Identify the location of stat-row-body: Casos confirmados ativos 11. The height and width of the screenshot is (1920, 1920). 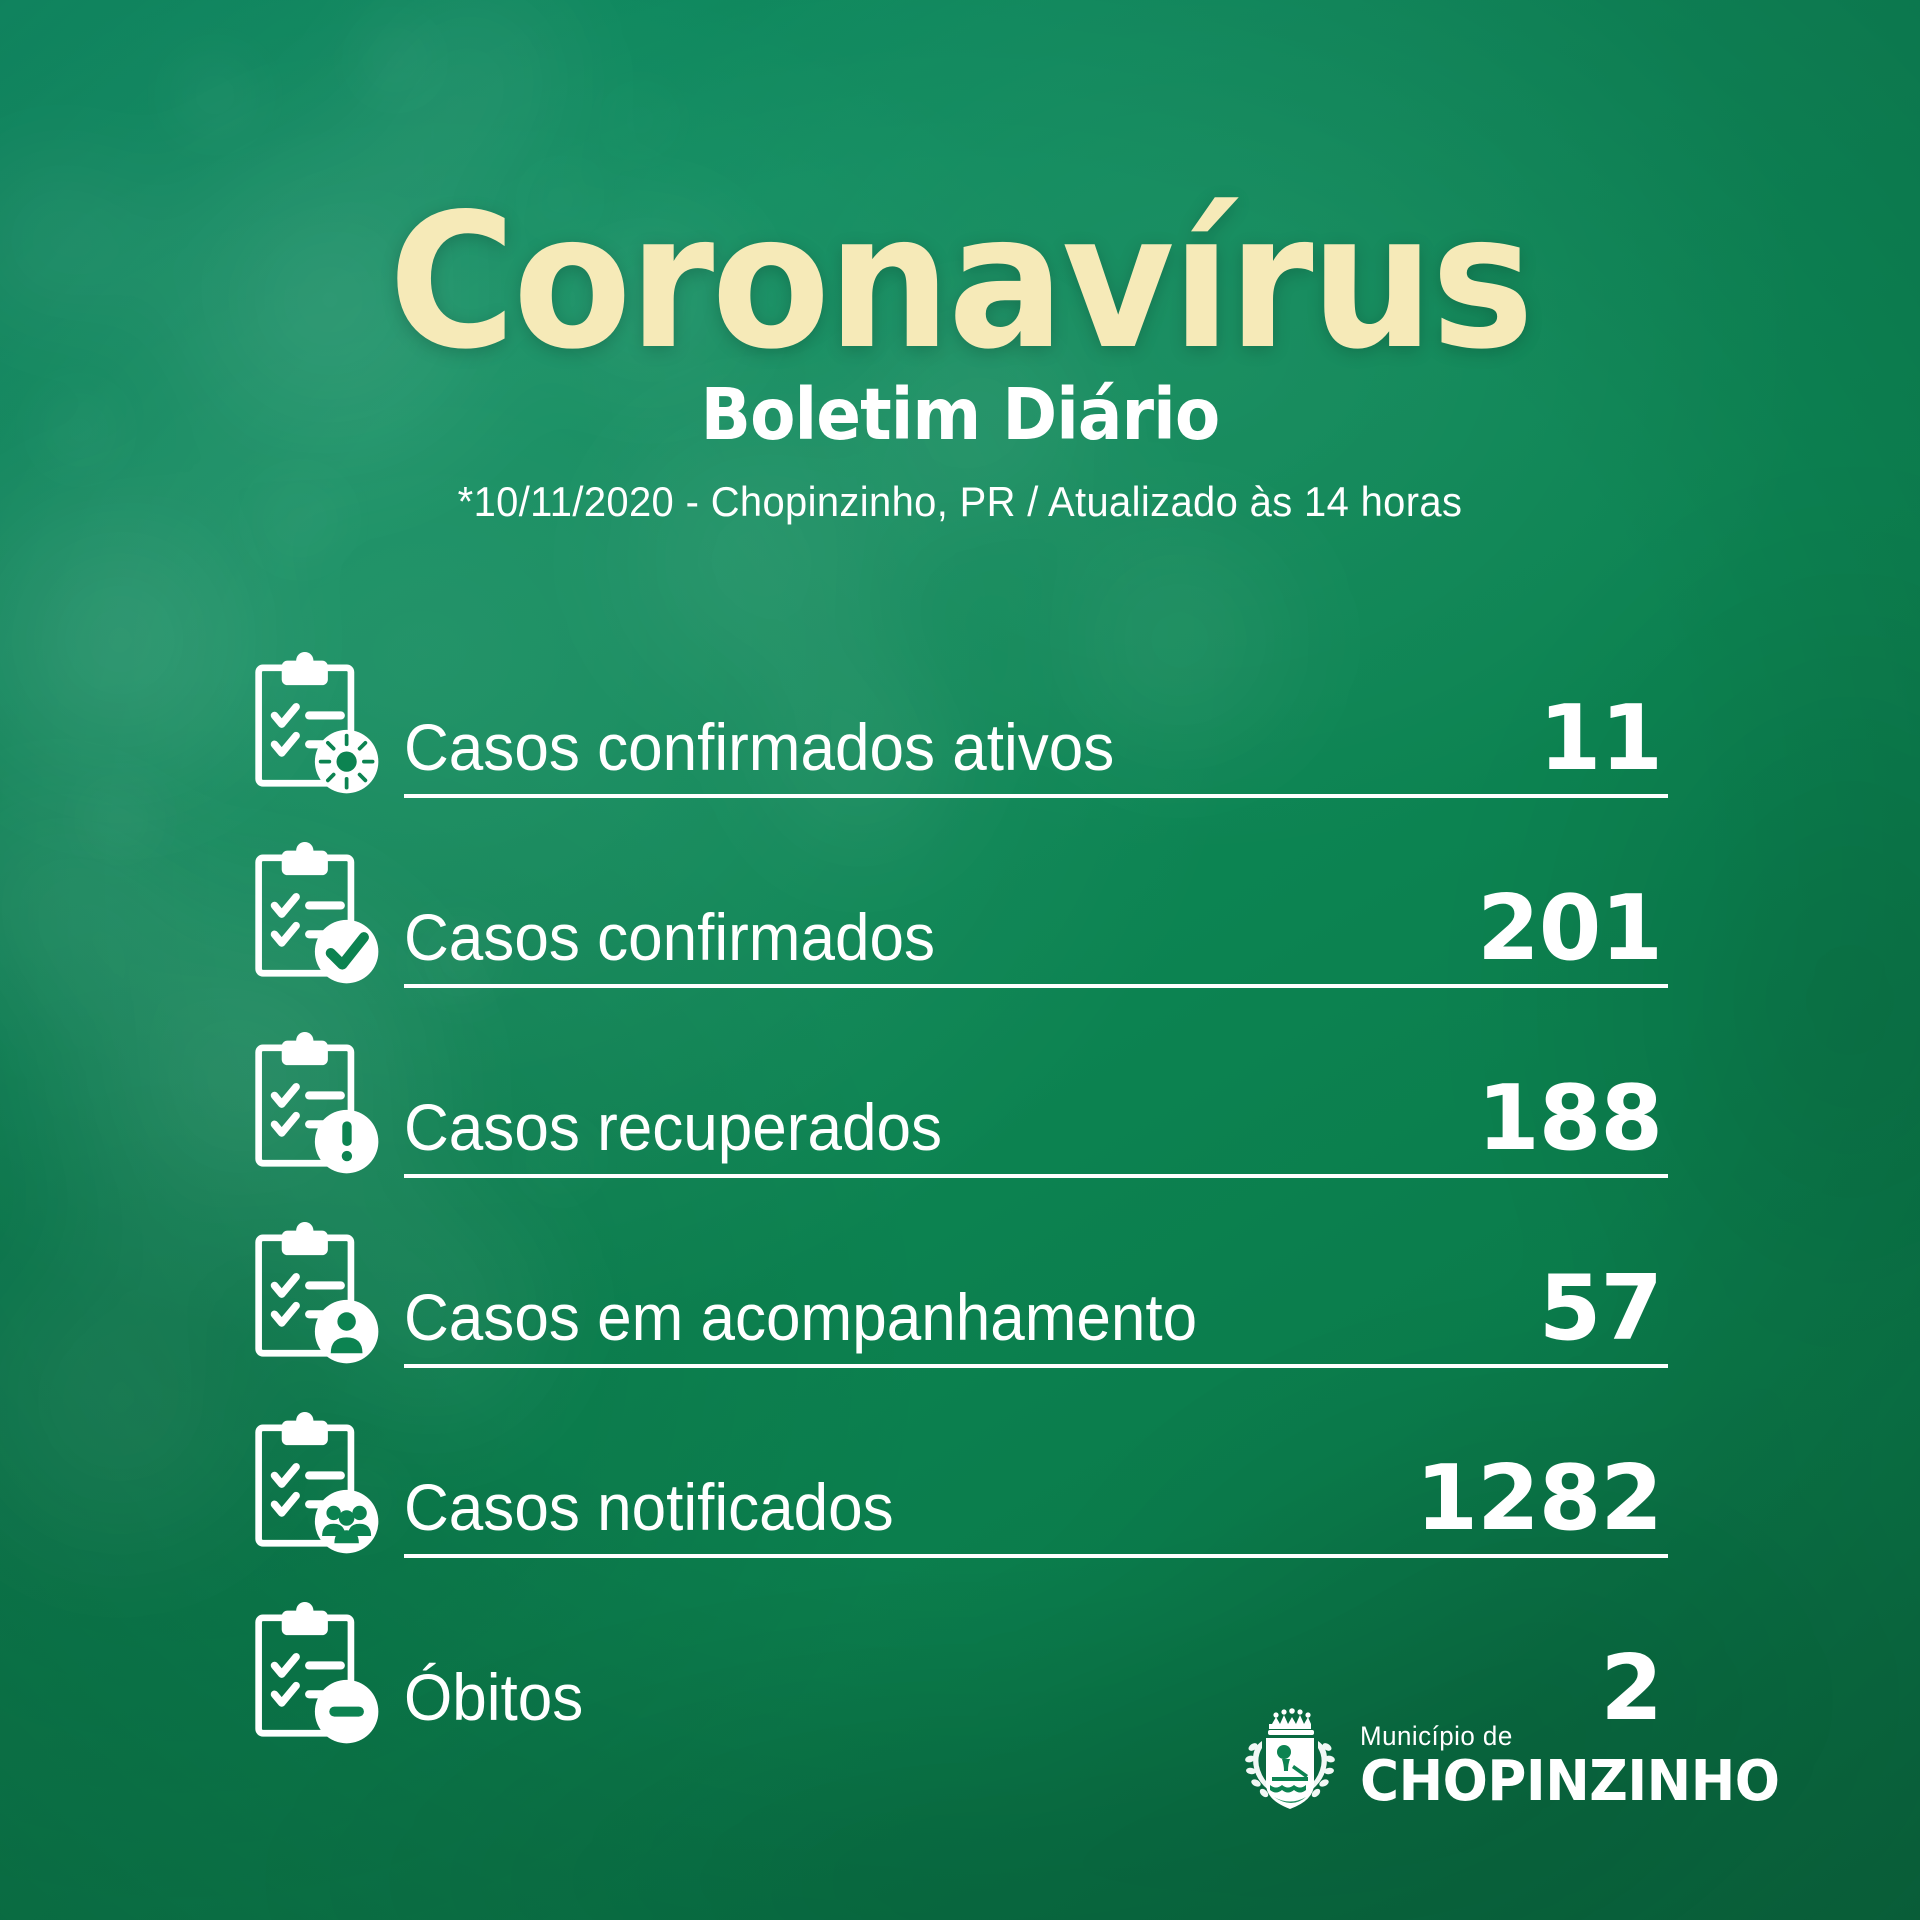
(1036, 723).